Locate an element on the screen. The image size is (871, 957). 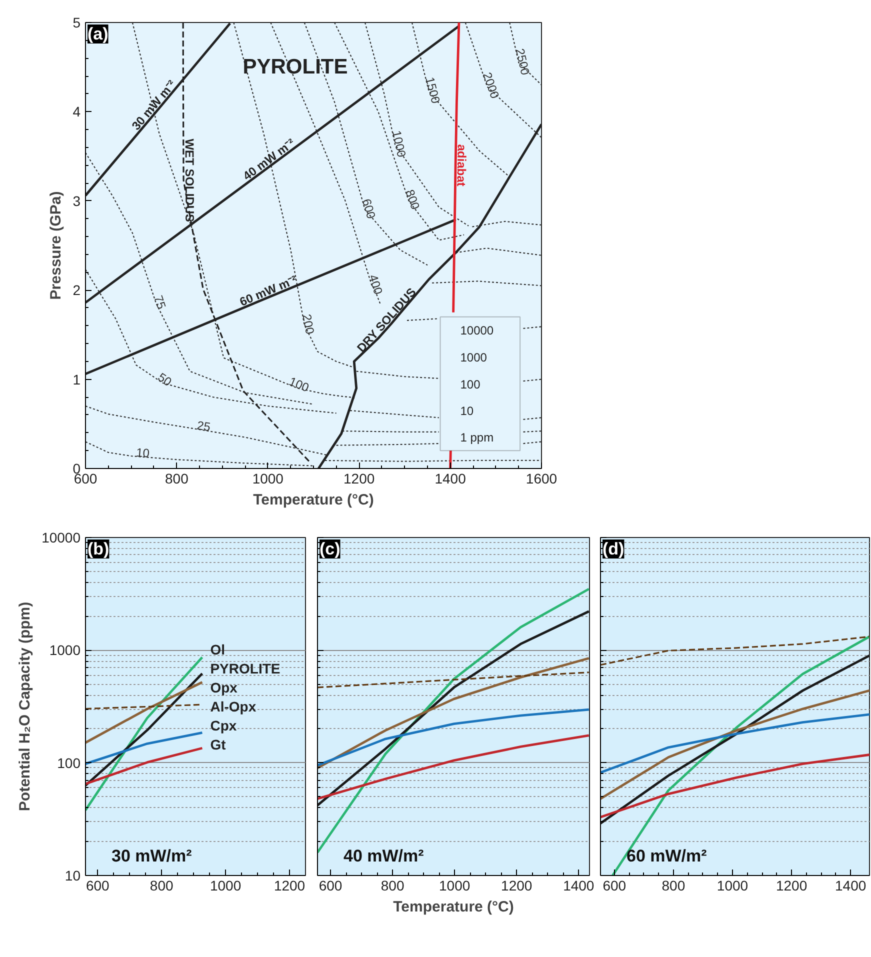
series-label: Al-Opx is located at coordinates (233, 706).